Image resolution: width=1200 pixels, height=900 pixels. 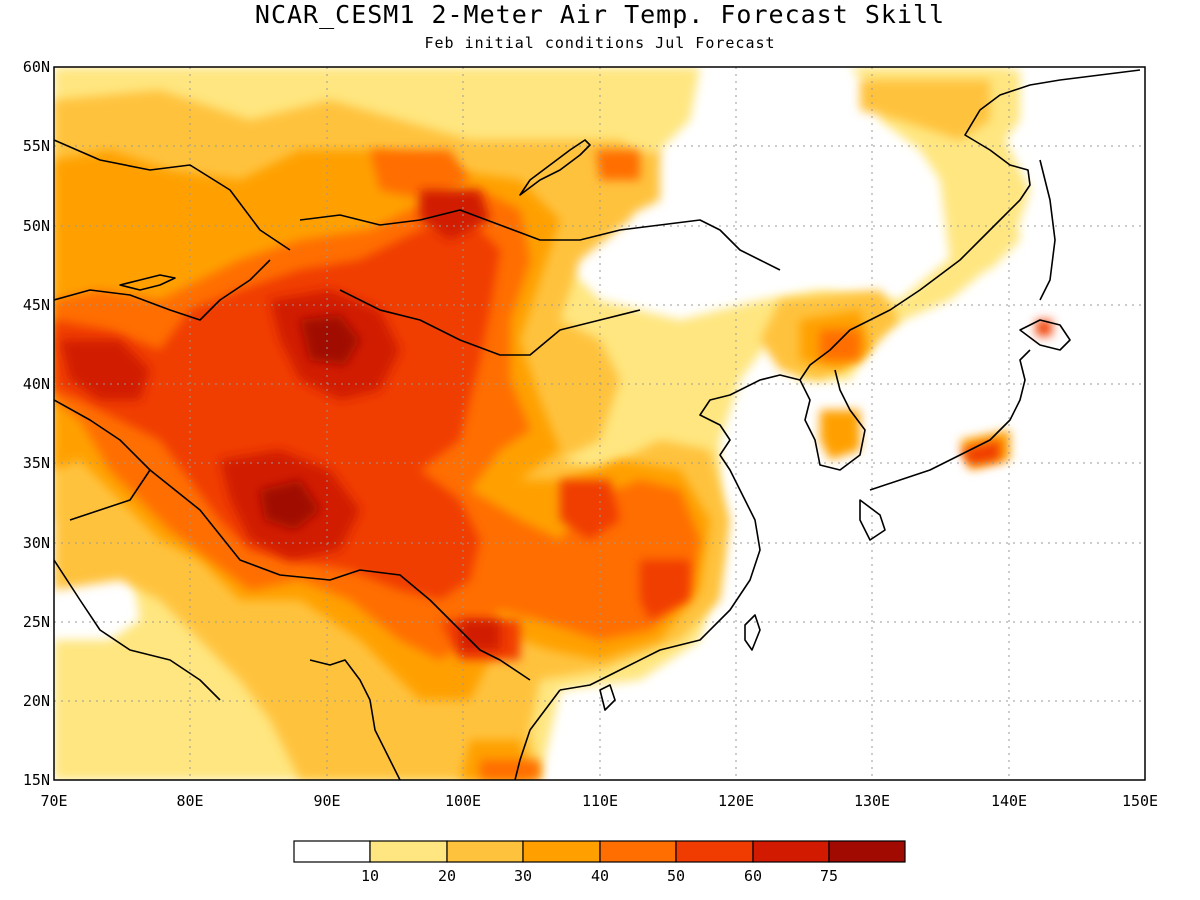 I want to click on colorbar-label: 10, so click(x=370, y=876).